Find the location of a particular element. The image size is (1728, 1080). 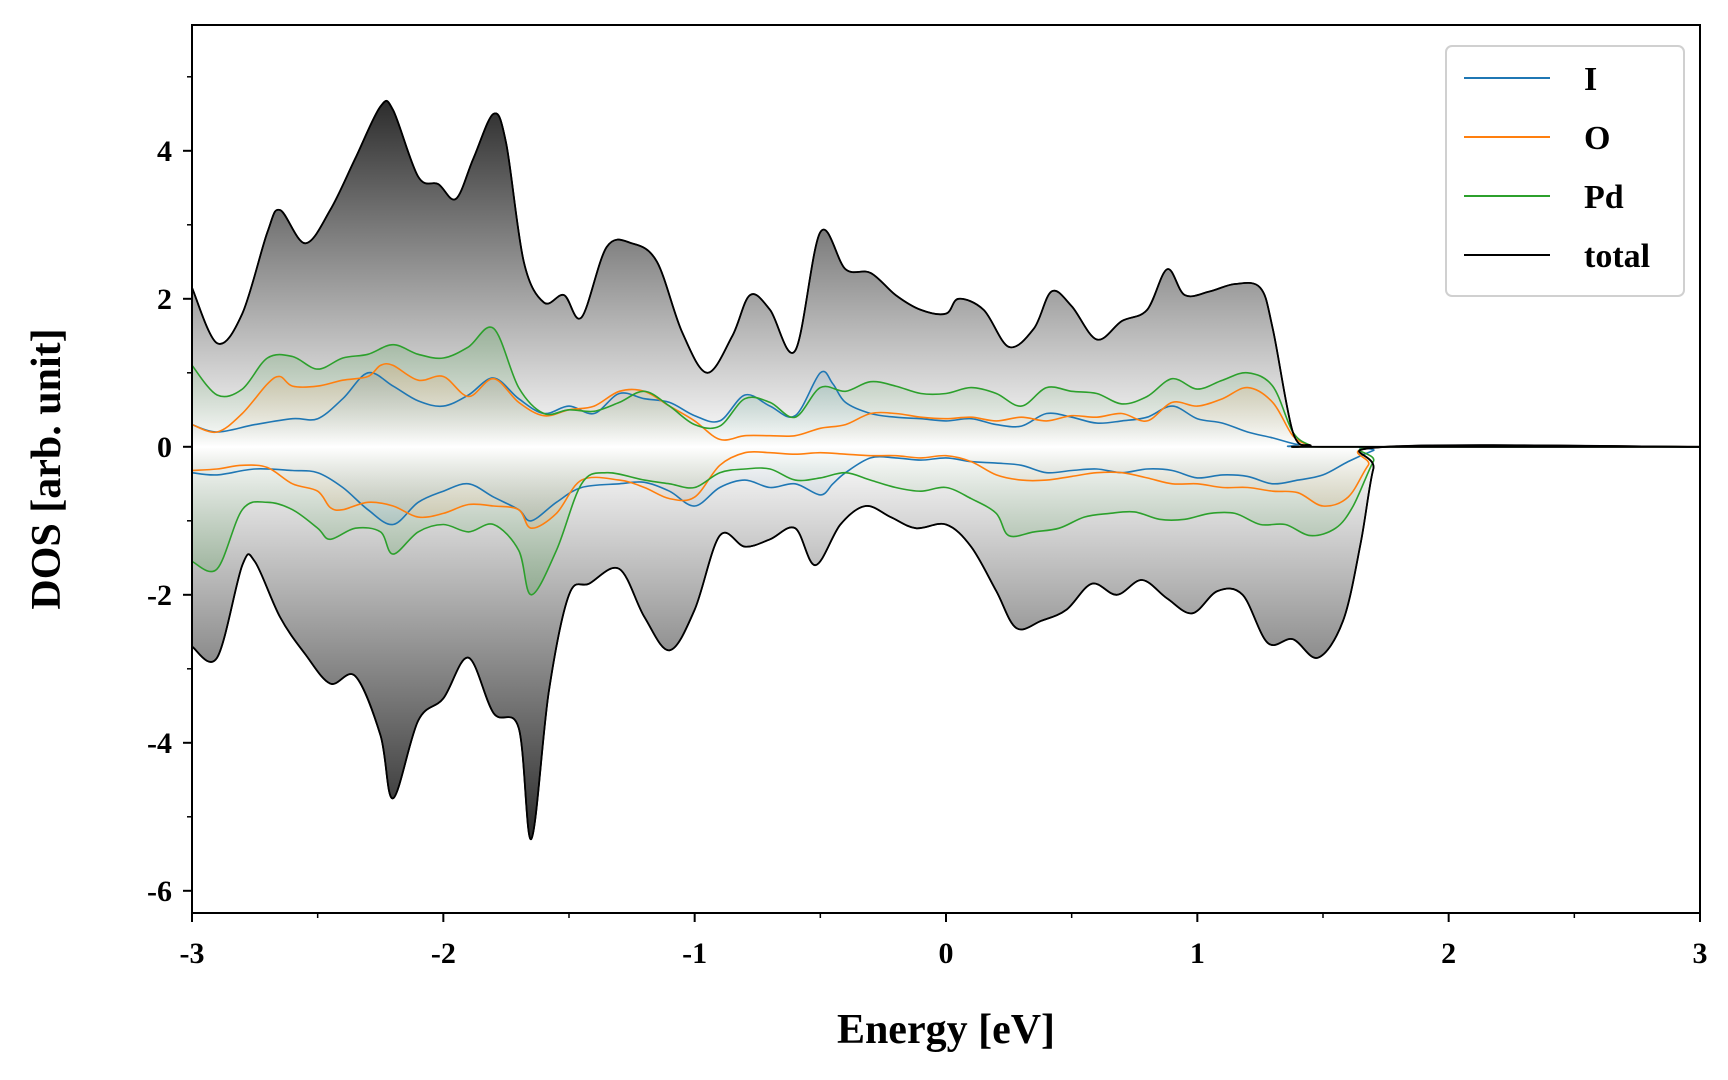

x-tick-label: -2 is located at coordinates (443, 953).